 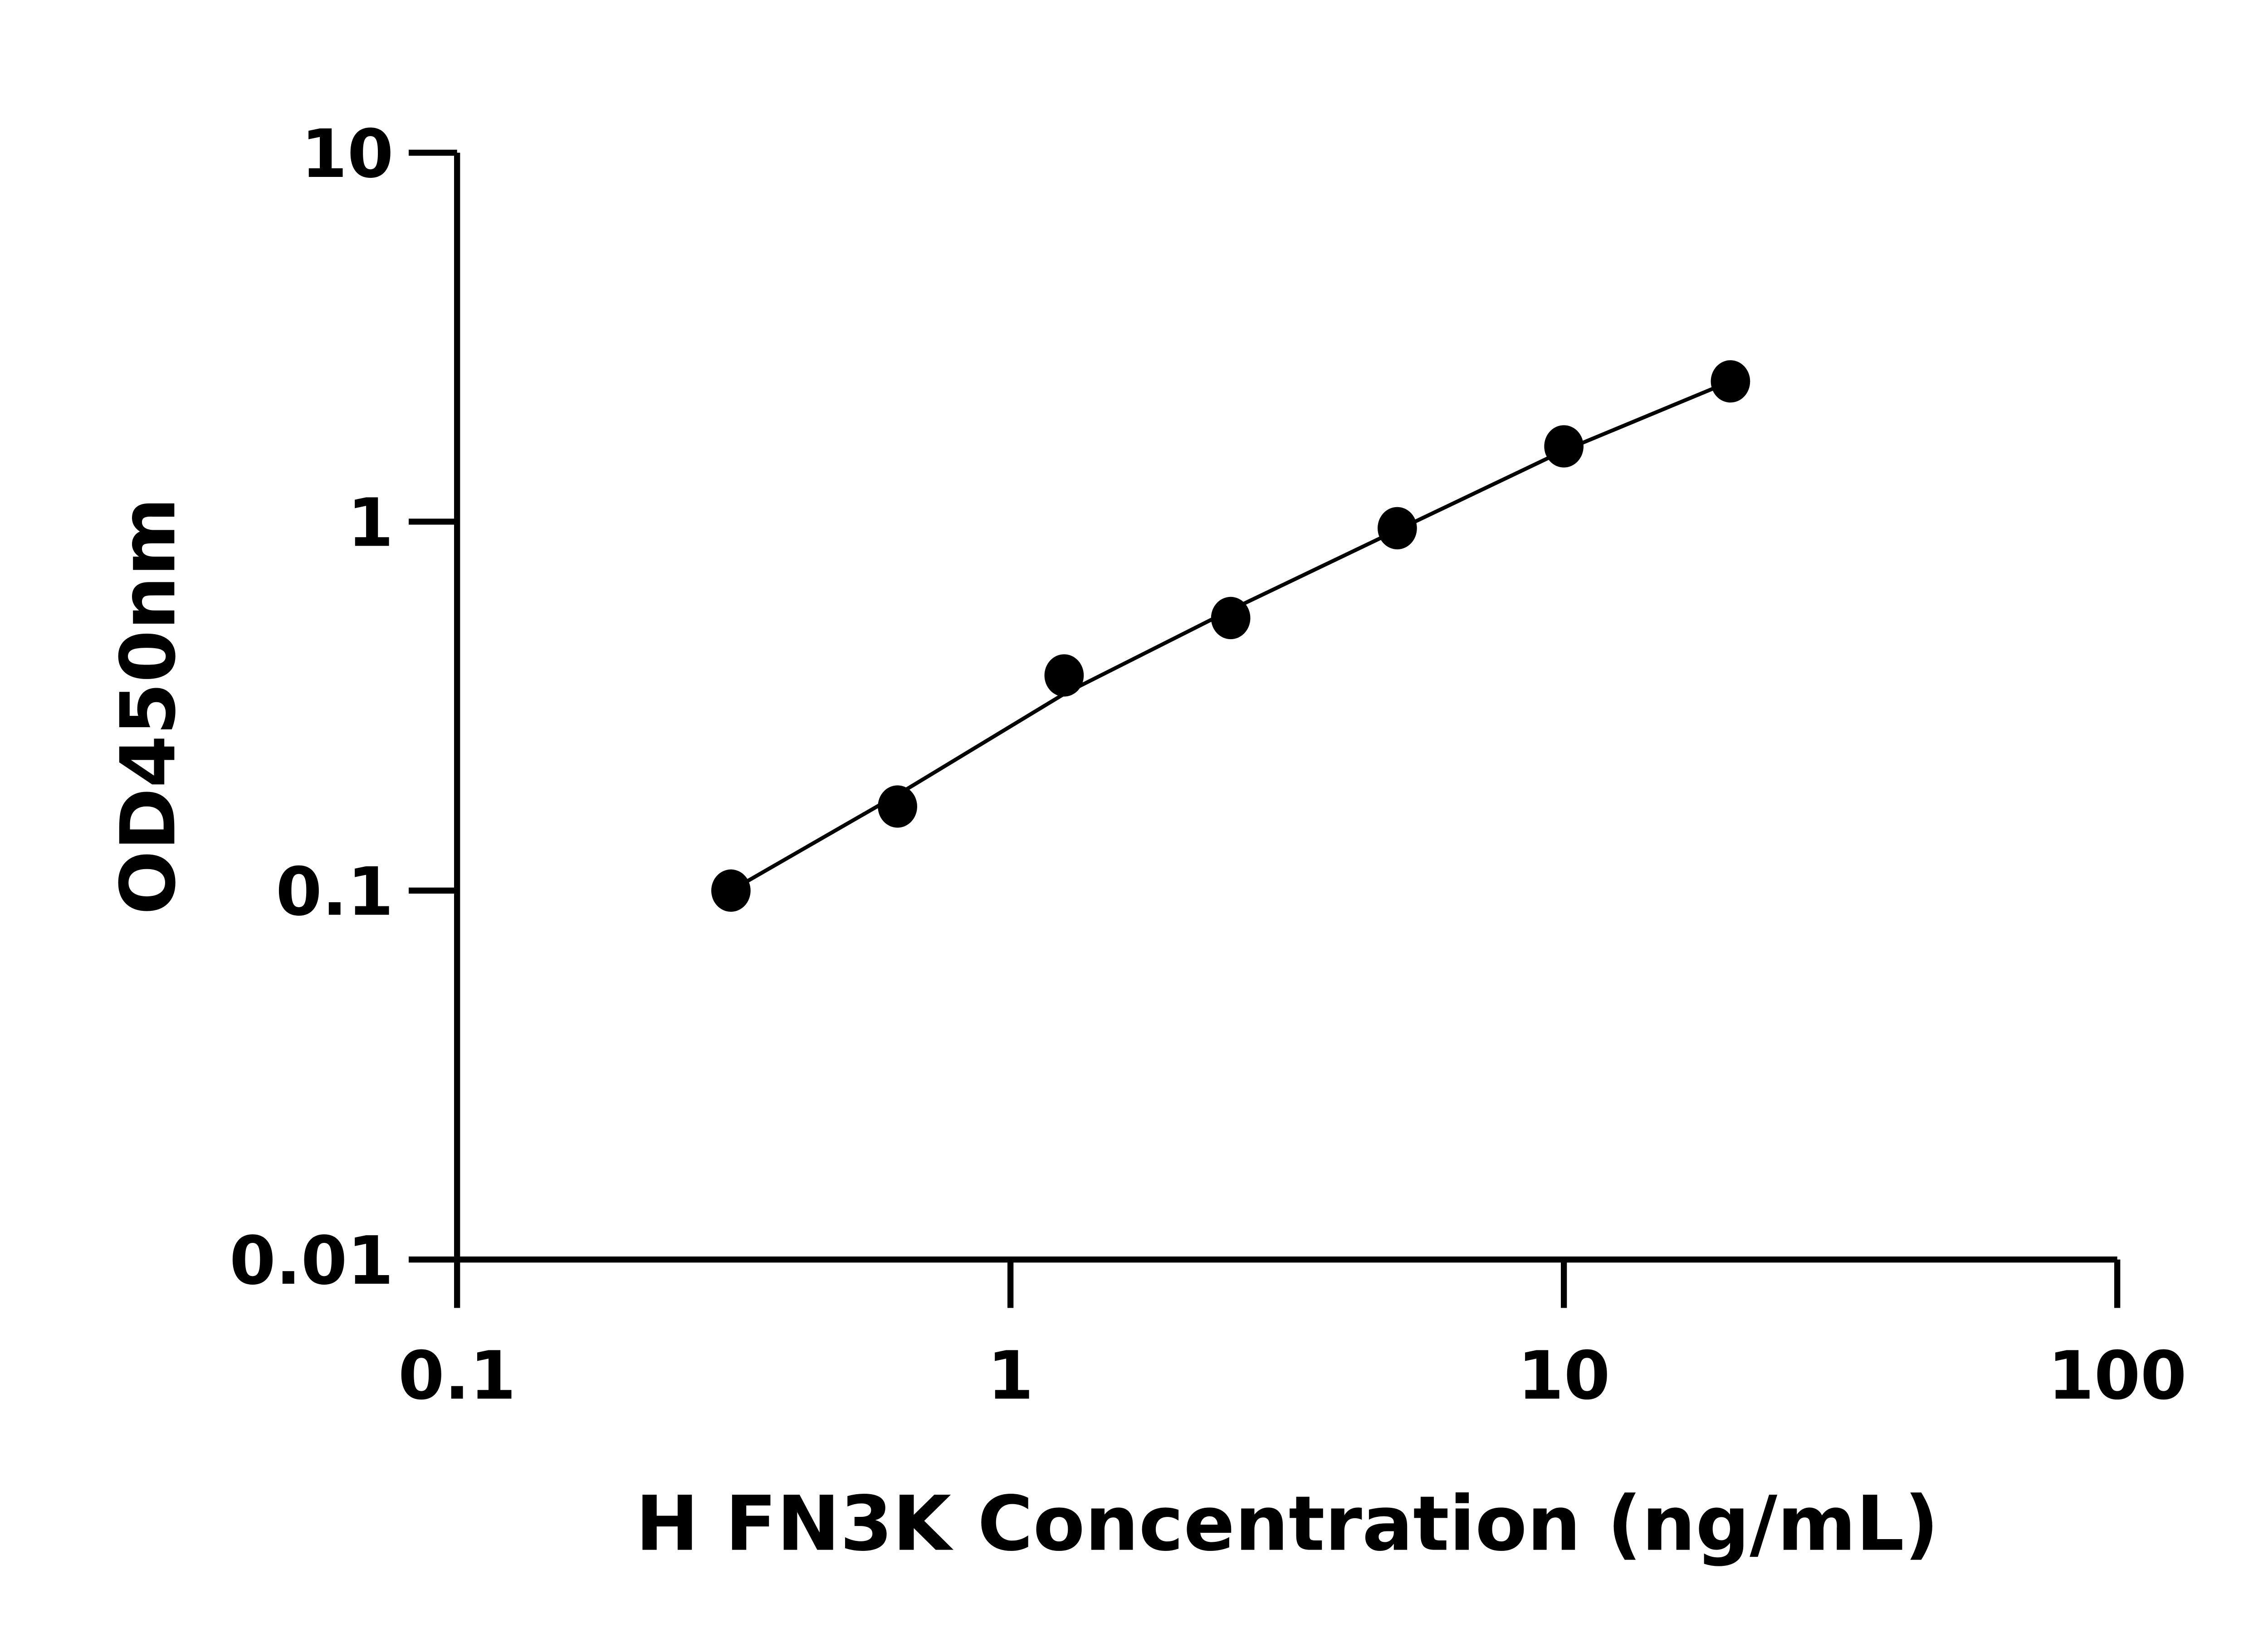 I want to click on y-tick-label: 0.01, so click(x=312, y=1261).